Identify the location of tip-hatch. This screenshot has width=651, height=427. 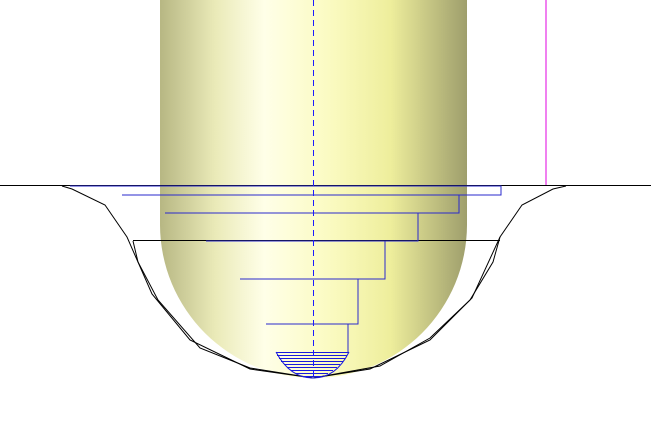
(312, 364).